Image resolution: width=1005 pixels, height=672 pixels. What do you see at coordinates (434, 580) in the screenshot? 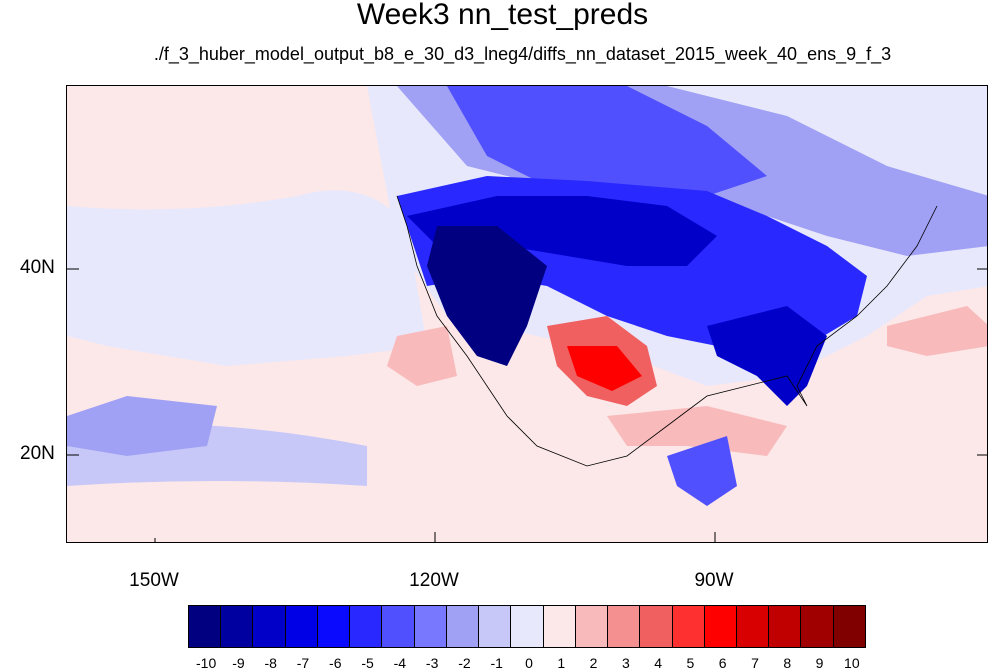
I see `longitude-label-120w: 120W` at bounding box center [434, 580].